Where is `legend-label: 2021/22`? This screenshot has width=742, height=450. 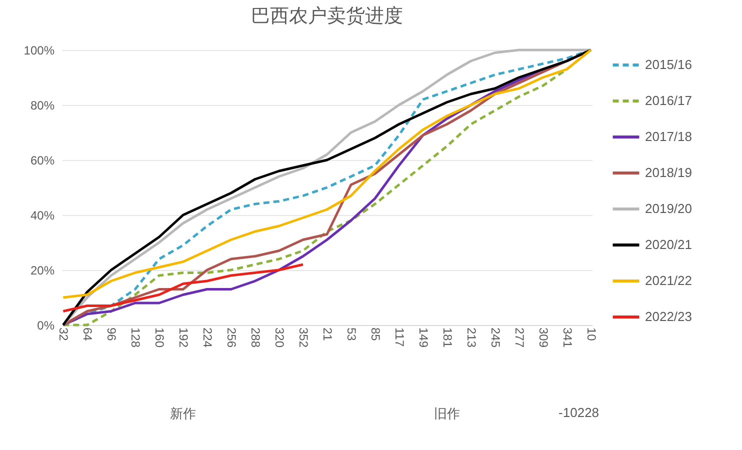 legend-label: 2021/22 is located at coordinates (668, 280).